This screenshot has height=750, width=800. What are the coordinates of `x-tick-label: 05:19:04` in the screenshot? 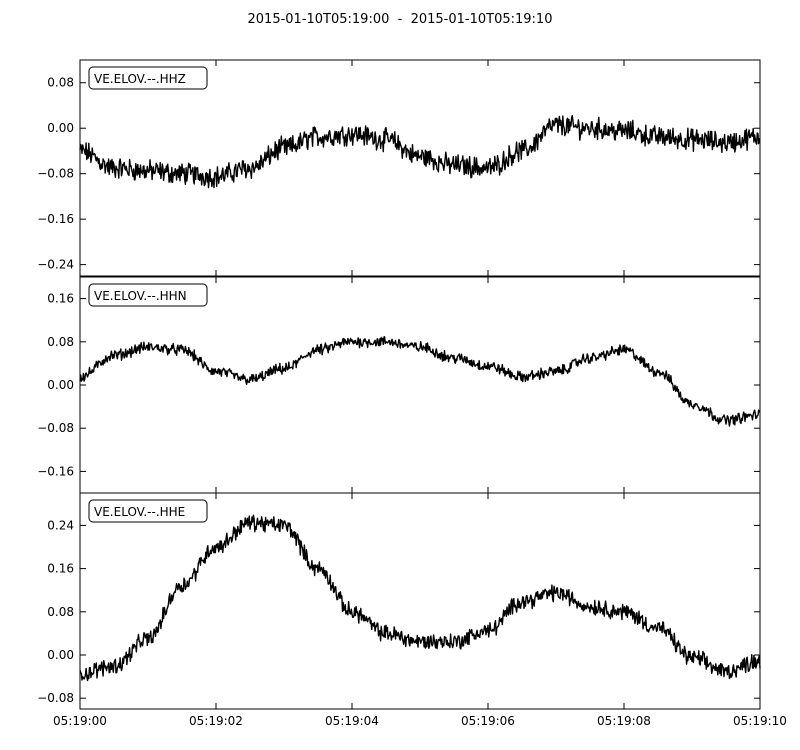 It's located at (352, 721).